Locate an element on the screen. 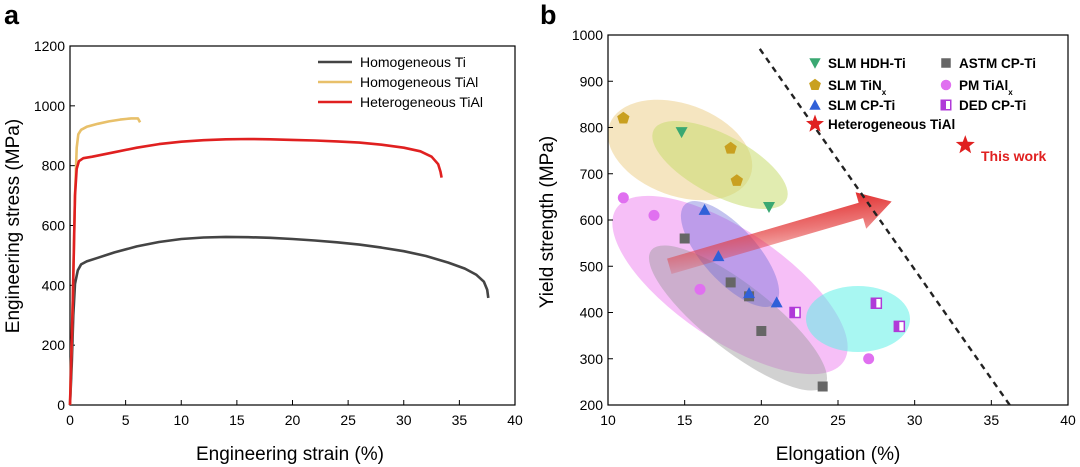 The width and height of the screenshot is (1080, 467). legend-marker-pm-tialx is located at coordinates (946, 85).